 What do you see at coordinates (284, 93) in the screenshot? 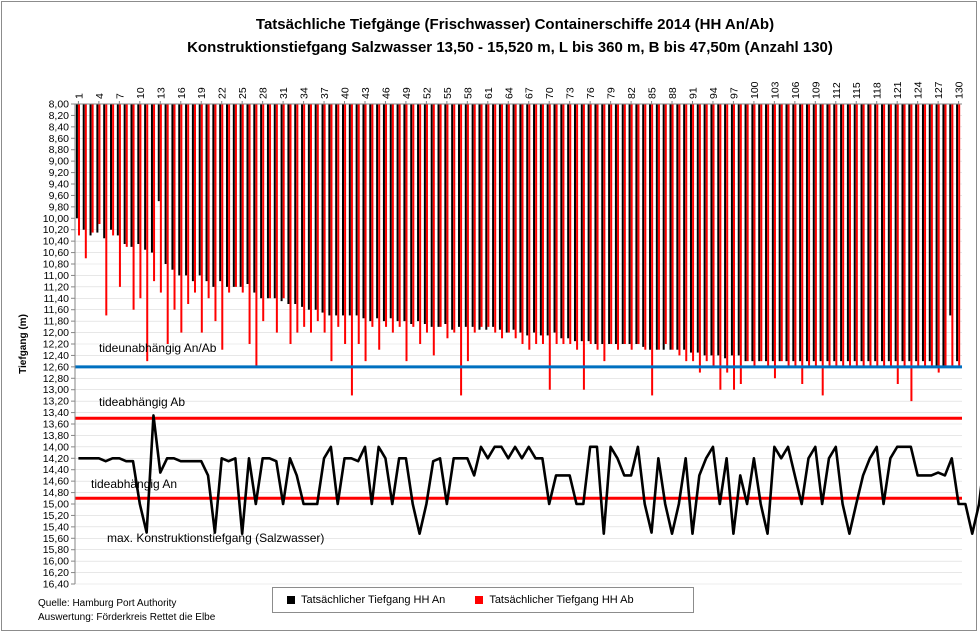
I see `x-tick-label: 31` at bounding box center [284, 93].